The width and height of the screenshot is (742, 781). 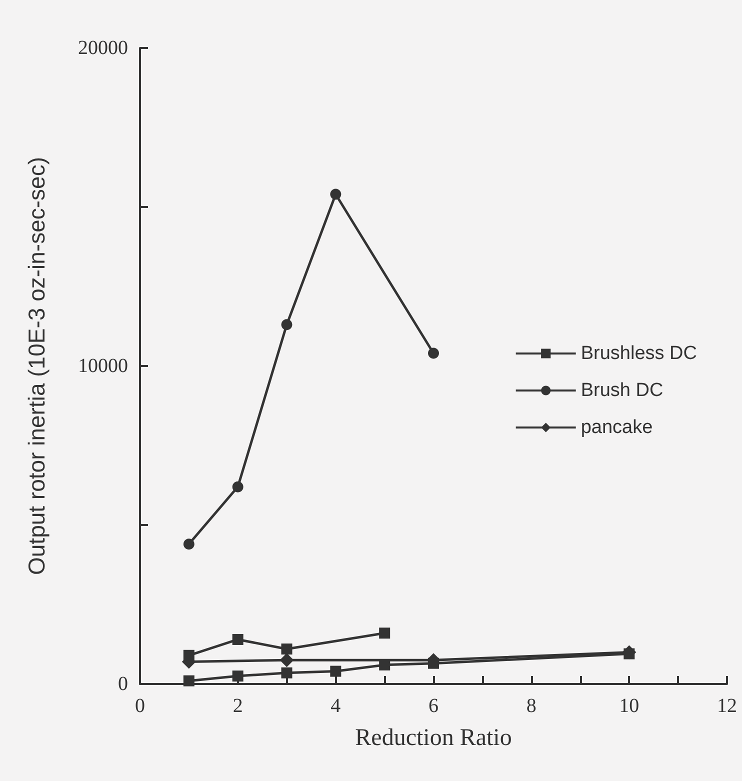 I want to click on x-tick-label: 4, so click(x=335, y=706).